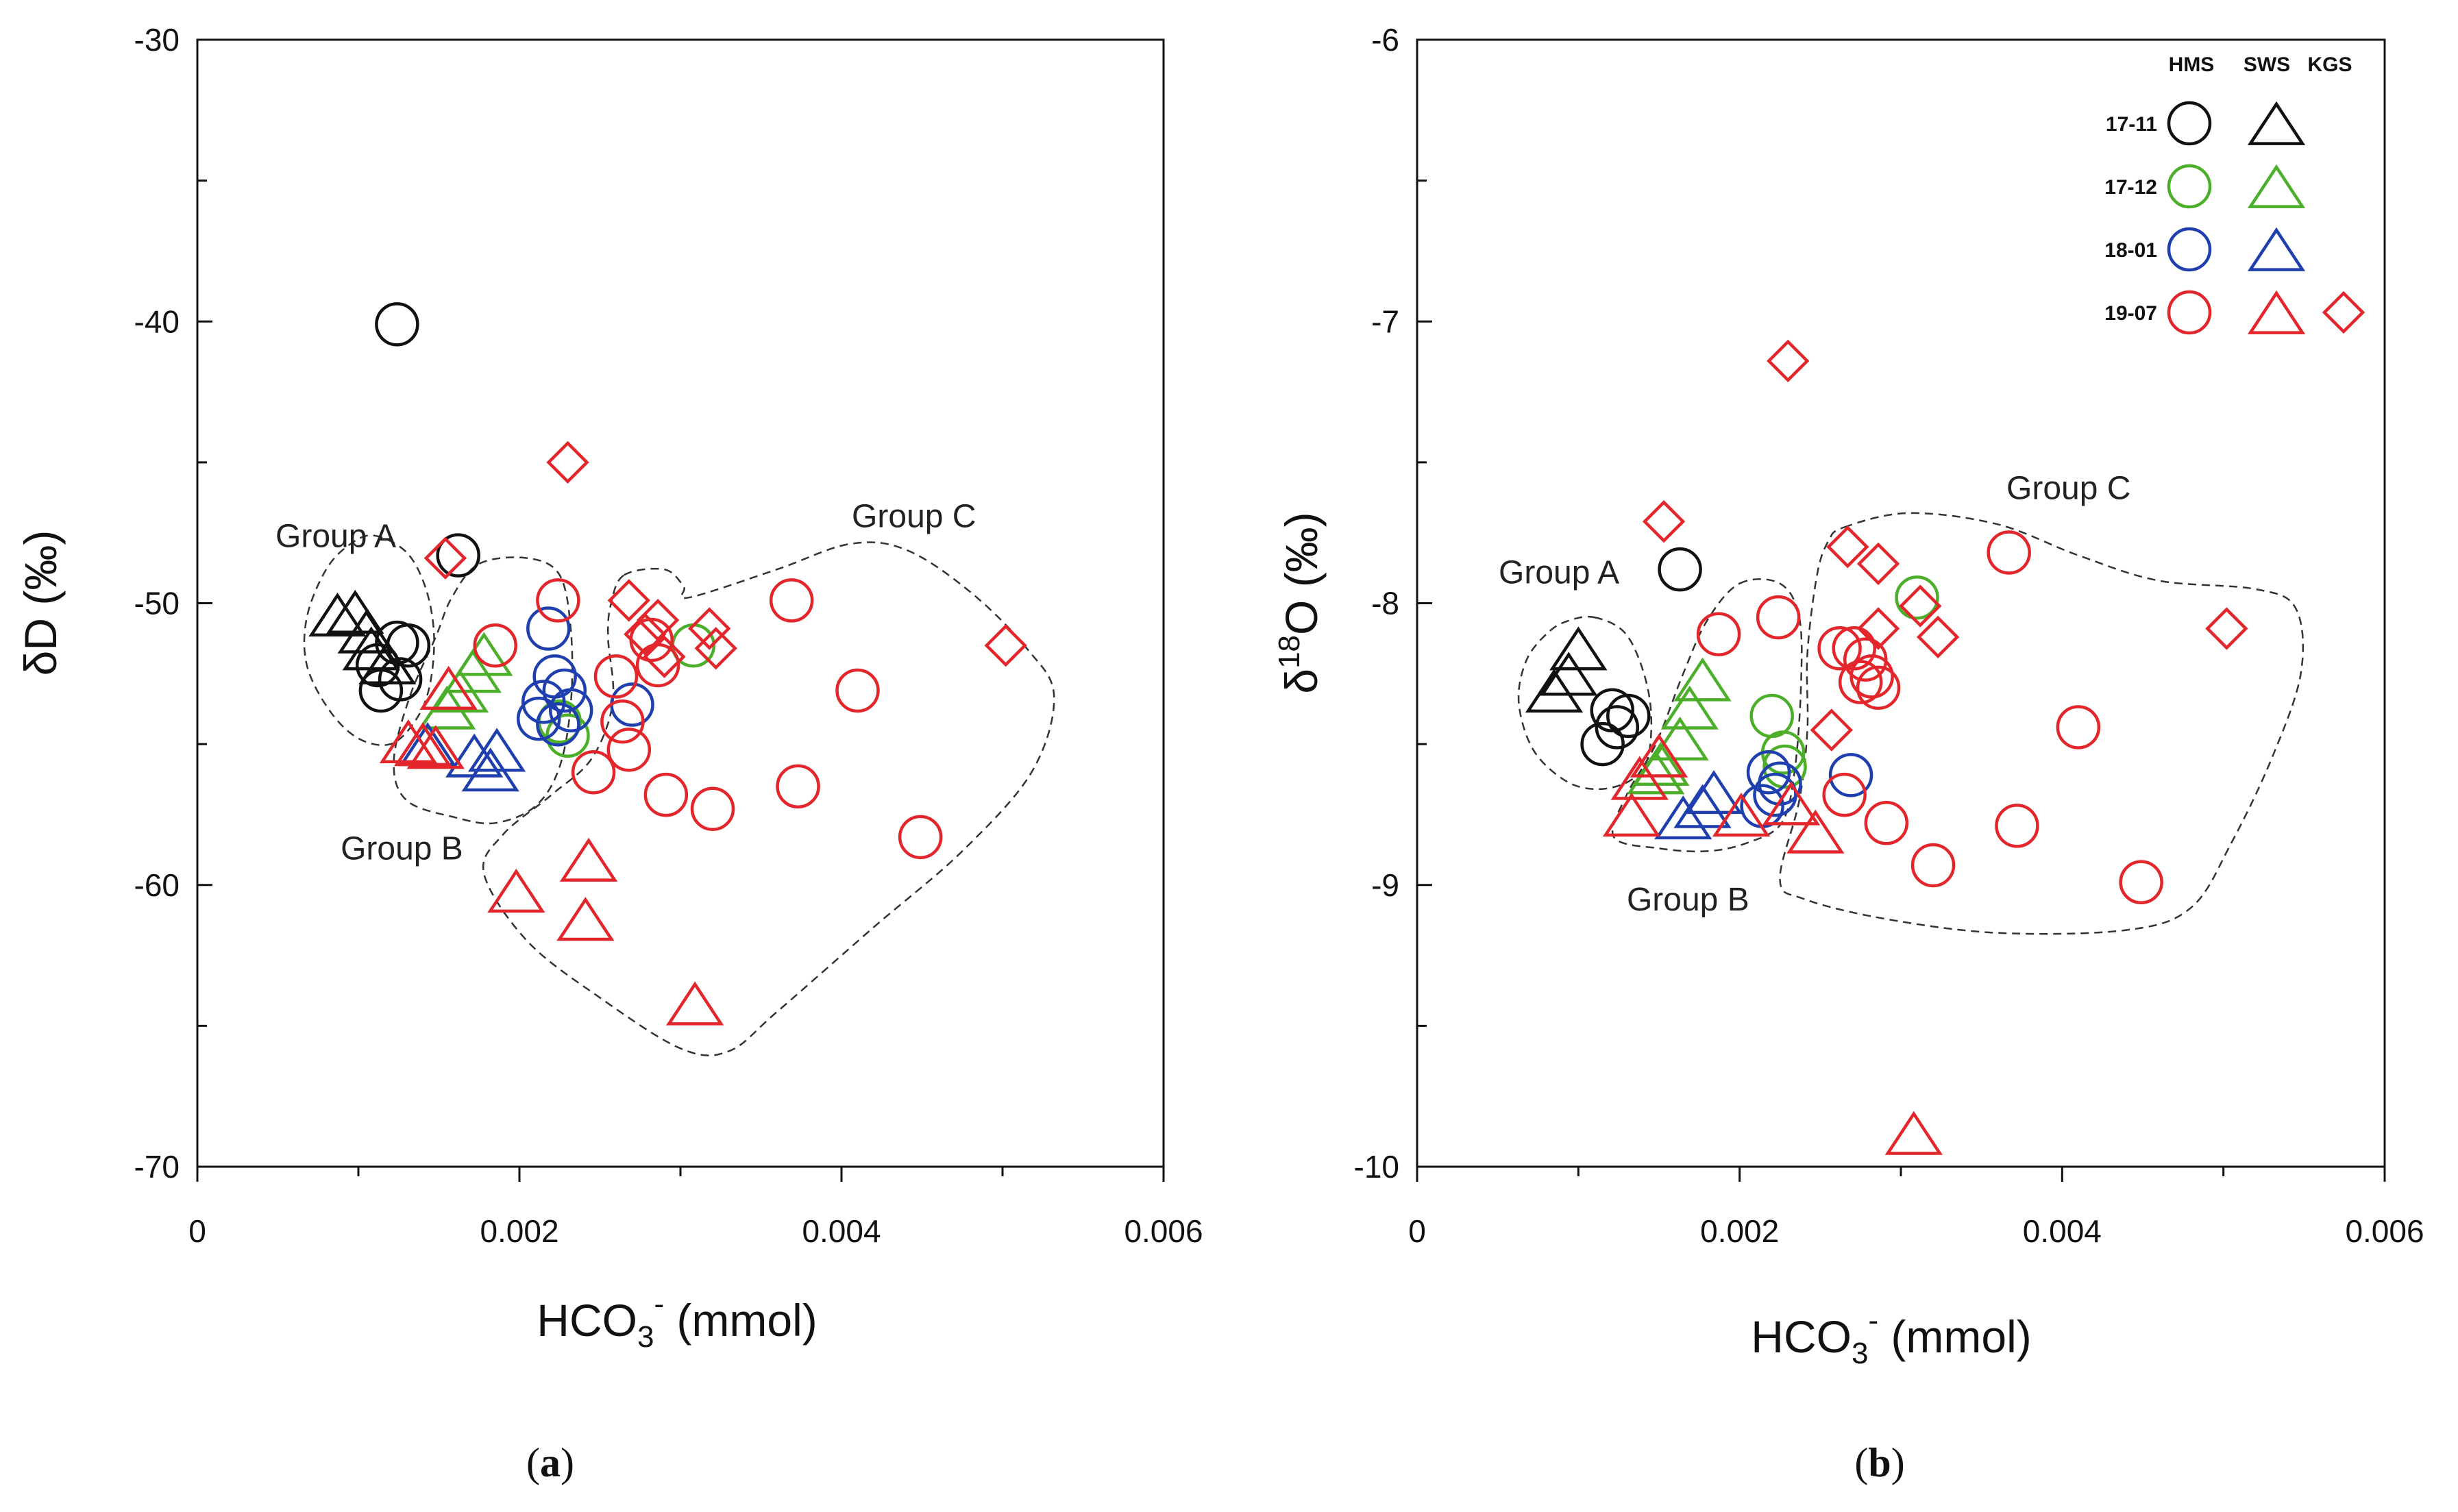  What do you see at coordinates (2131, 124) in the screenshot?
I see `legend-label: 17-11` at bounding box center [2131, 124].